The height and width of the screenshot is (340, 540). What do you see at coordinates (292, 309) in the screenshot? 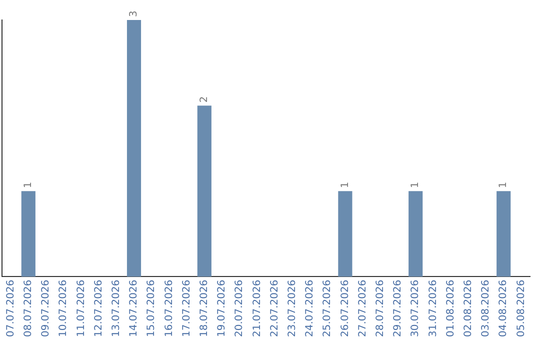
I see `x-tick-label: 23.07.2026` at bounding box center [292, 309].